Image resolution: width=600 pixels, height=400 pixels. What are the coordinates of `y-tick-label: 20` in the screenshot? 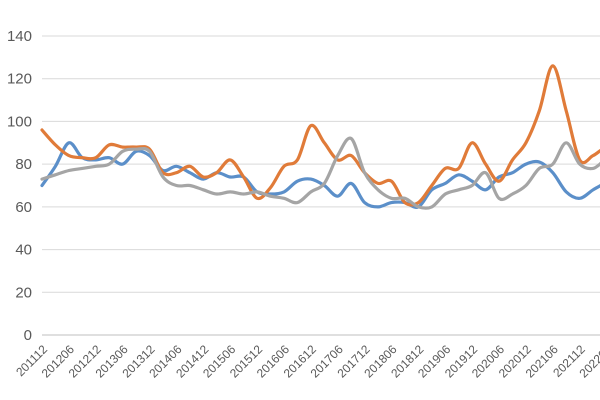 It's located at (23, 292).